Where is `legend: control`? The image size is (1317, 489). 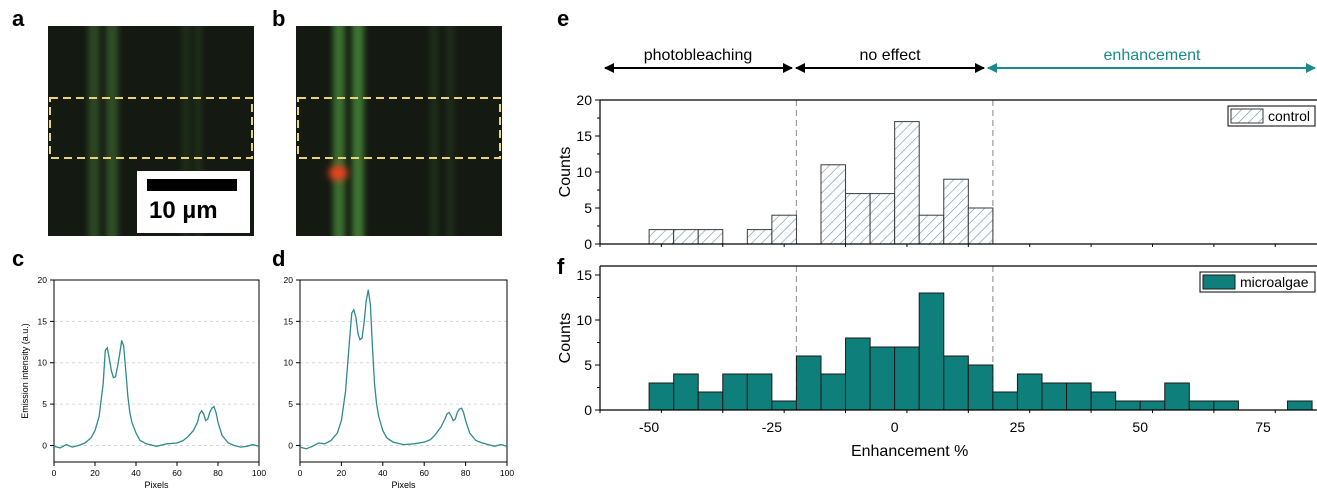 legend: control is located at coordinates (1271, 116).